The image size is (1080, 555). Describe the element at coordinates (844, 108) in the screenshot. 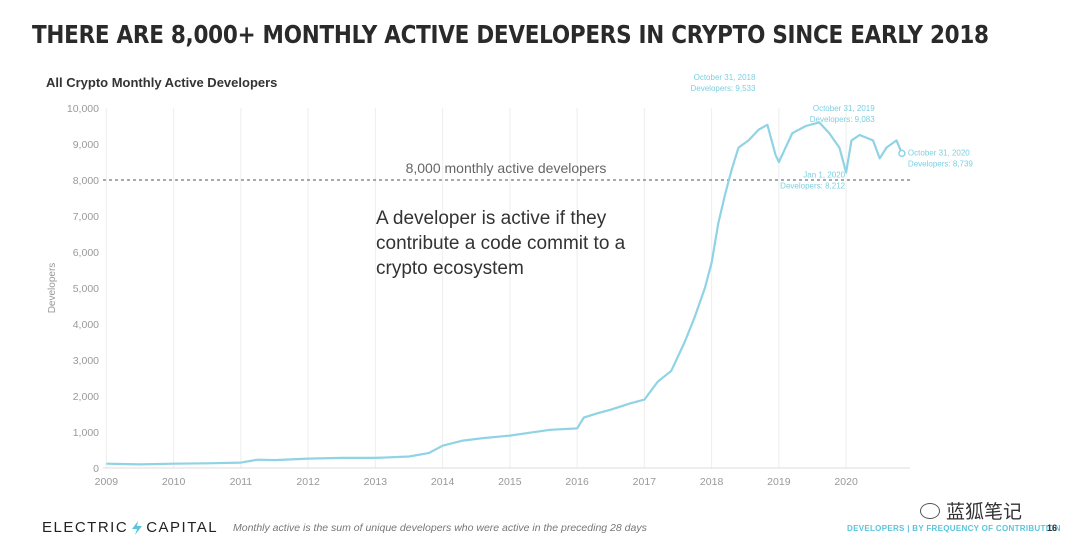

I see `callout-label: October 31, 2019` at that location.